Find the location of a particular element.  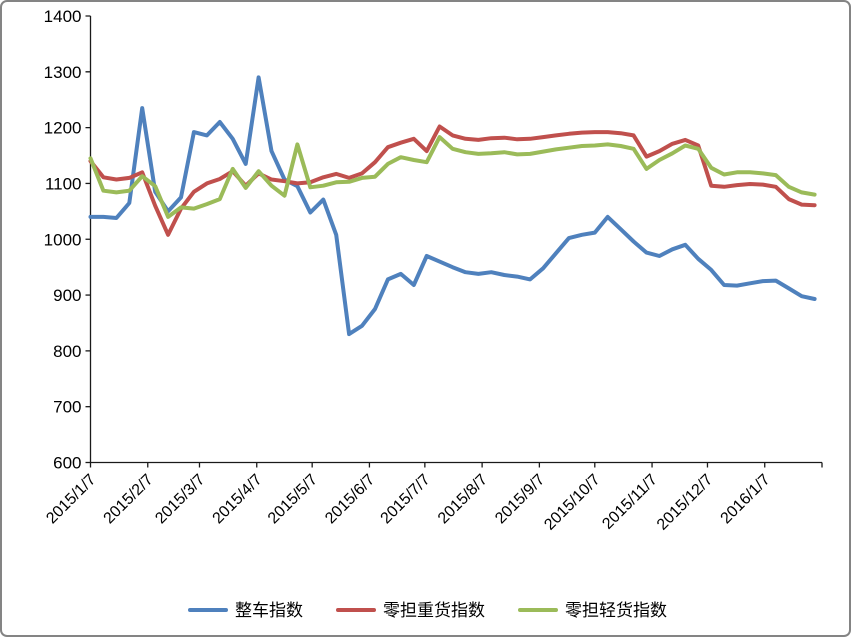

x-axis-label: 2015/3/7 is located at coordinates (180, 499).